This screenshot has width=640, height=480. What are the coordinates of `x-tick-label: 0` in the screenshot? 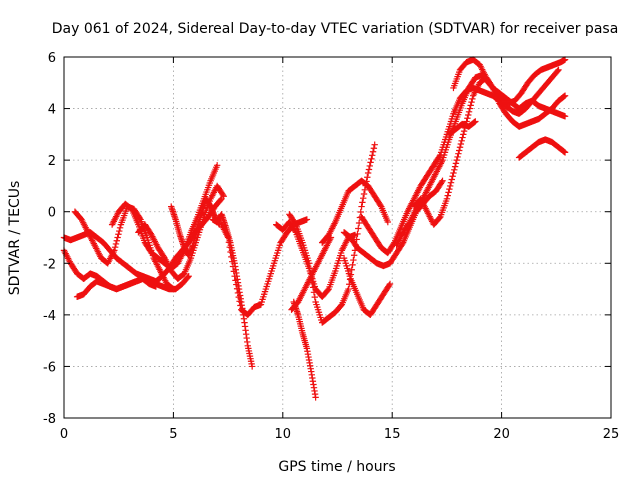 It's located at (64, 434).